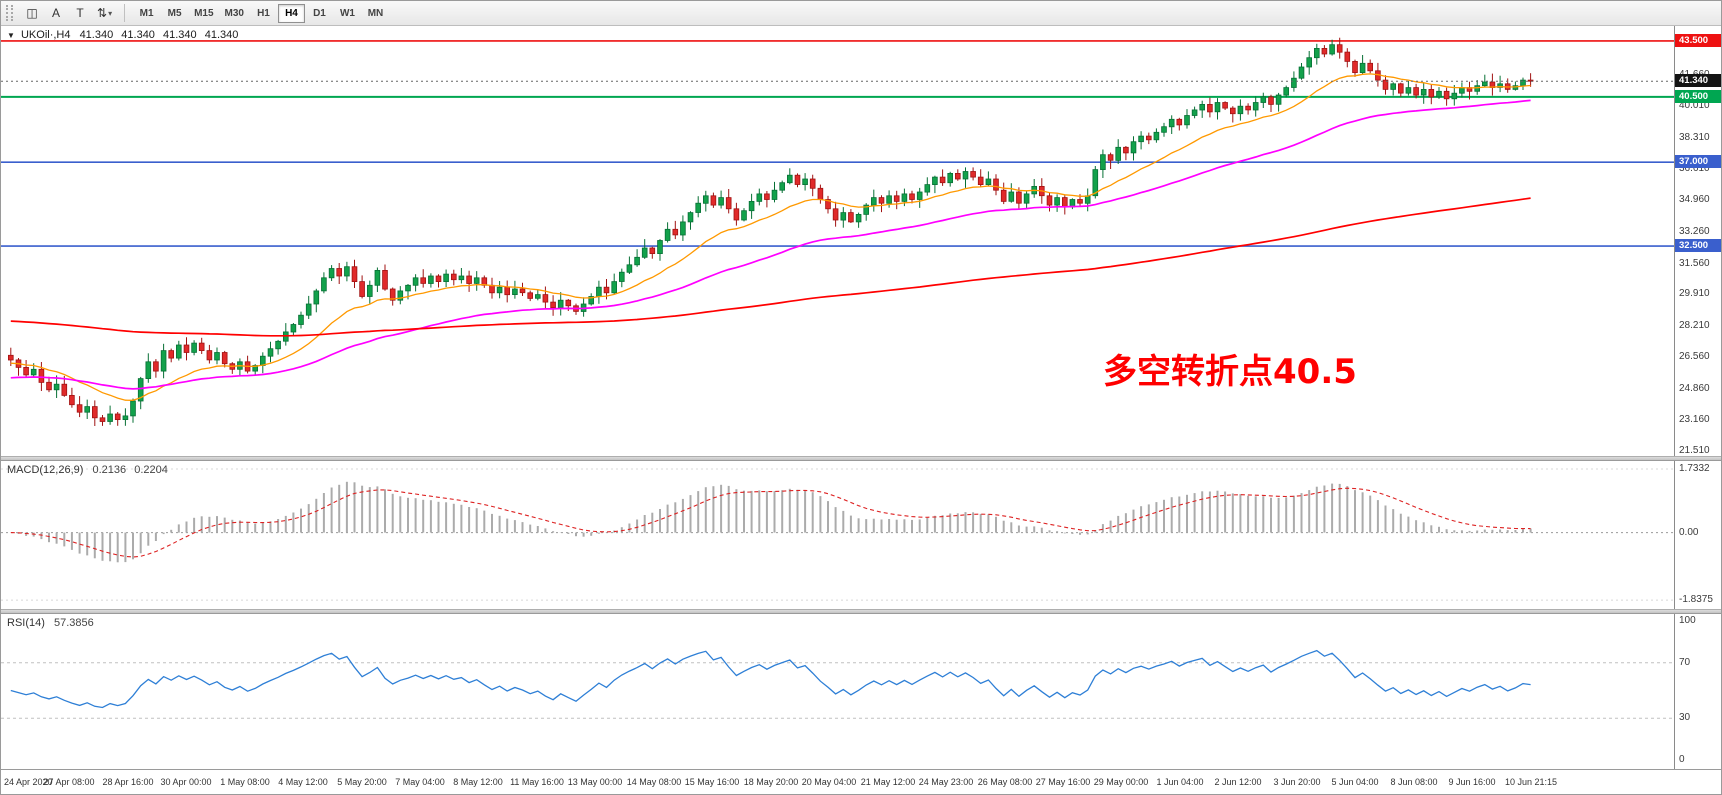 The height and width of the screenshot is (795, 1722). I want to click on price-level-badge: 43.500, so click(1698, 40).